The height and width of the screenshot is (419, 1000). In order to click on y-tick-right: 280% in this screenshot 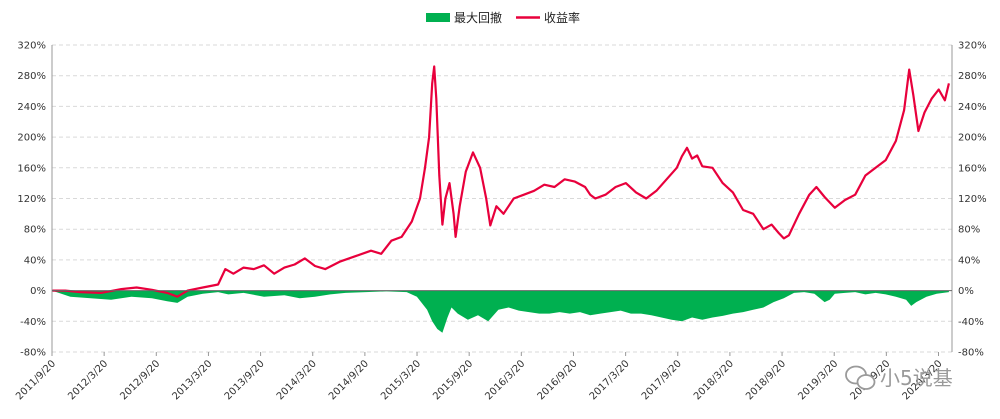, I will do `click(972, 76)`.